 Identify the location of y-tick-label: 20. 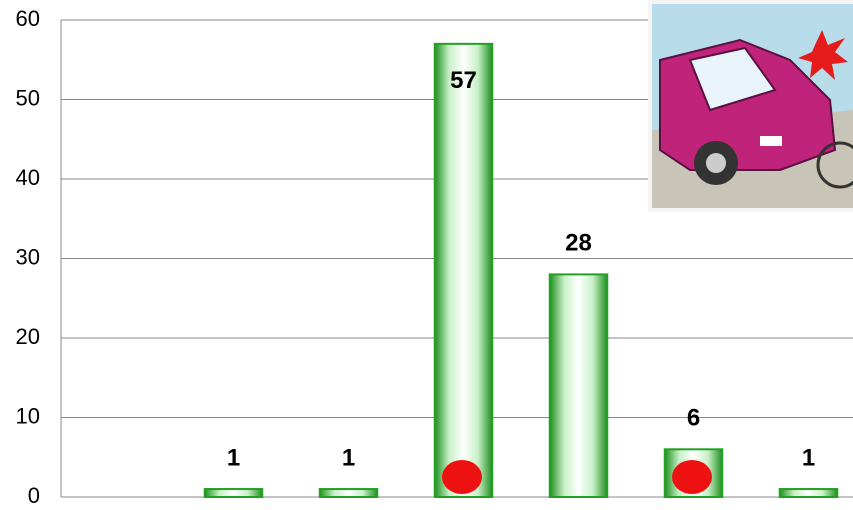
(28, 336).